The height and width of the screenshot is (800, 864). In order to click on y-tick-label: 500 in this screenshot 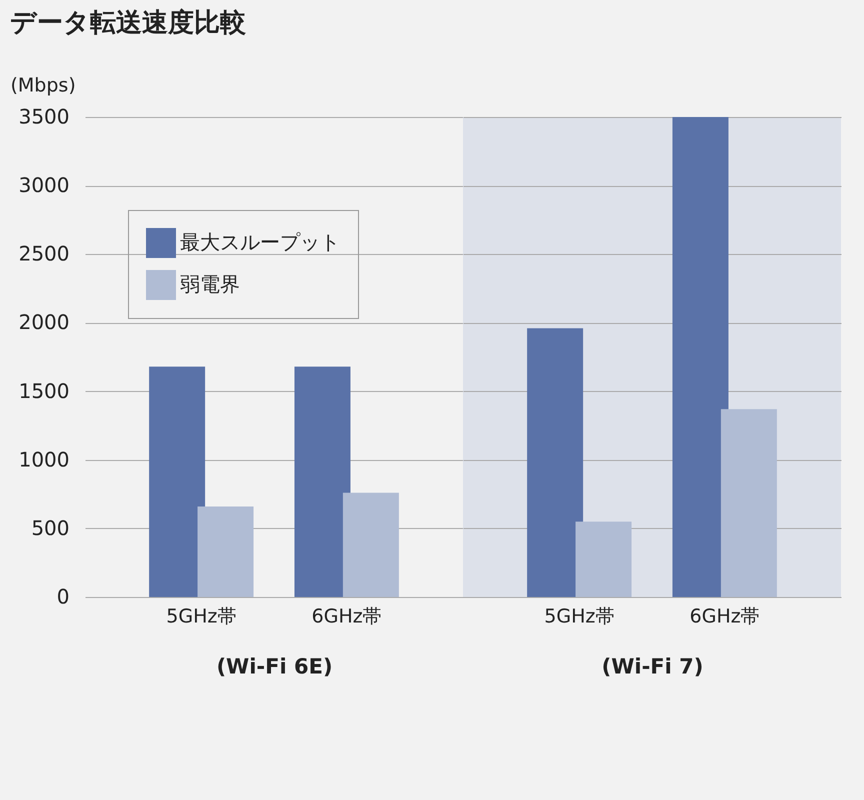, I will do `click(50, 528)`.